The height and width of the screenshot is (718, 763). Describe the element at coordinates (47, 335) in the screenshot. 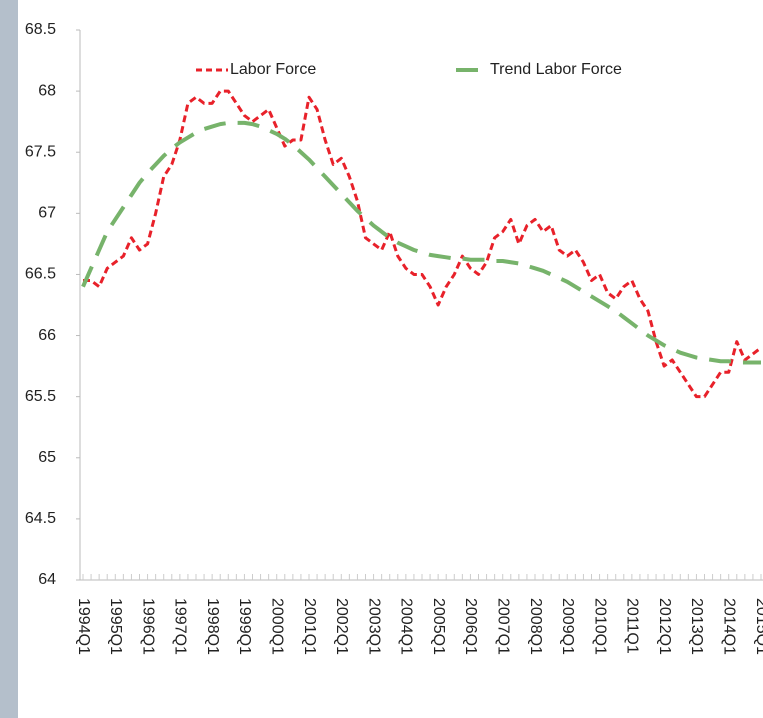

I see `y-tick-label: 66` at that location.